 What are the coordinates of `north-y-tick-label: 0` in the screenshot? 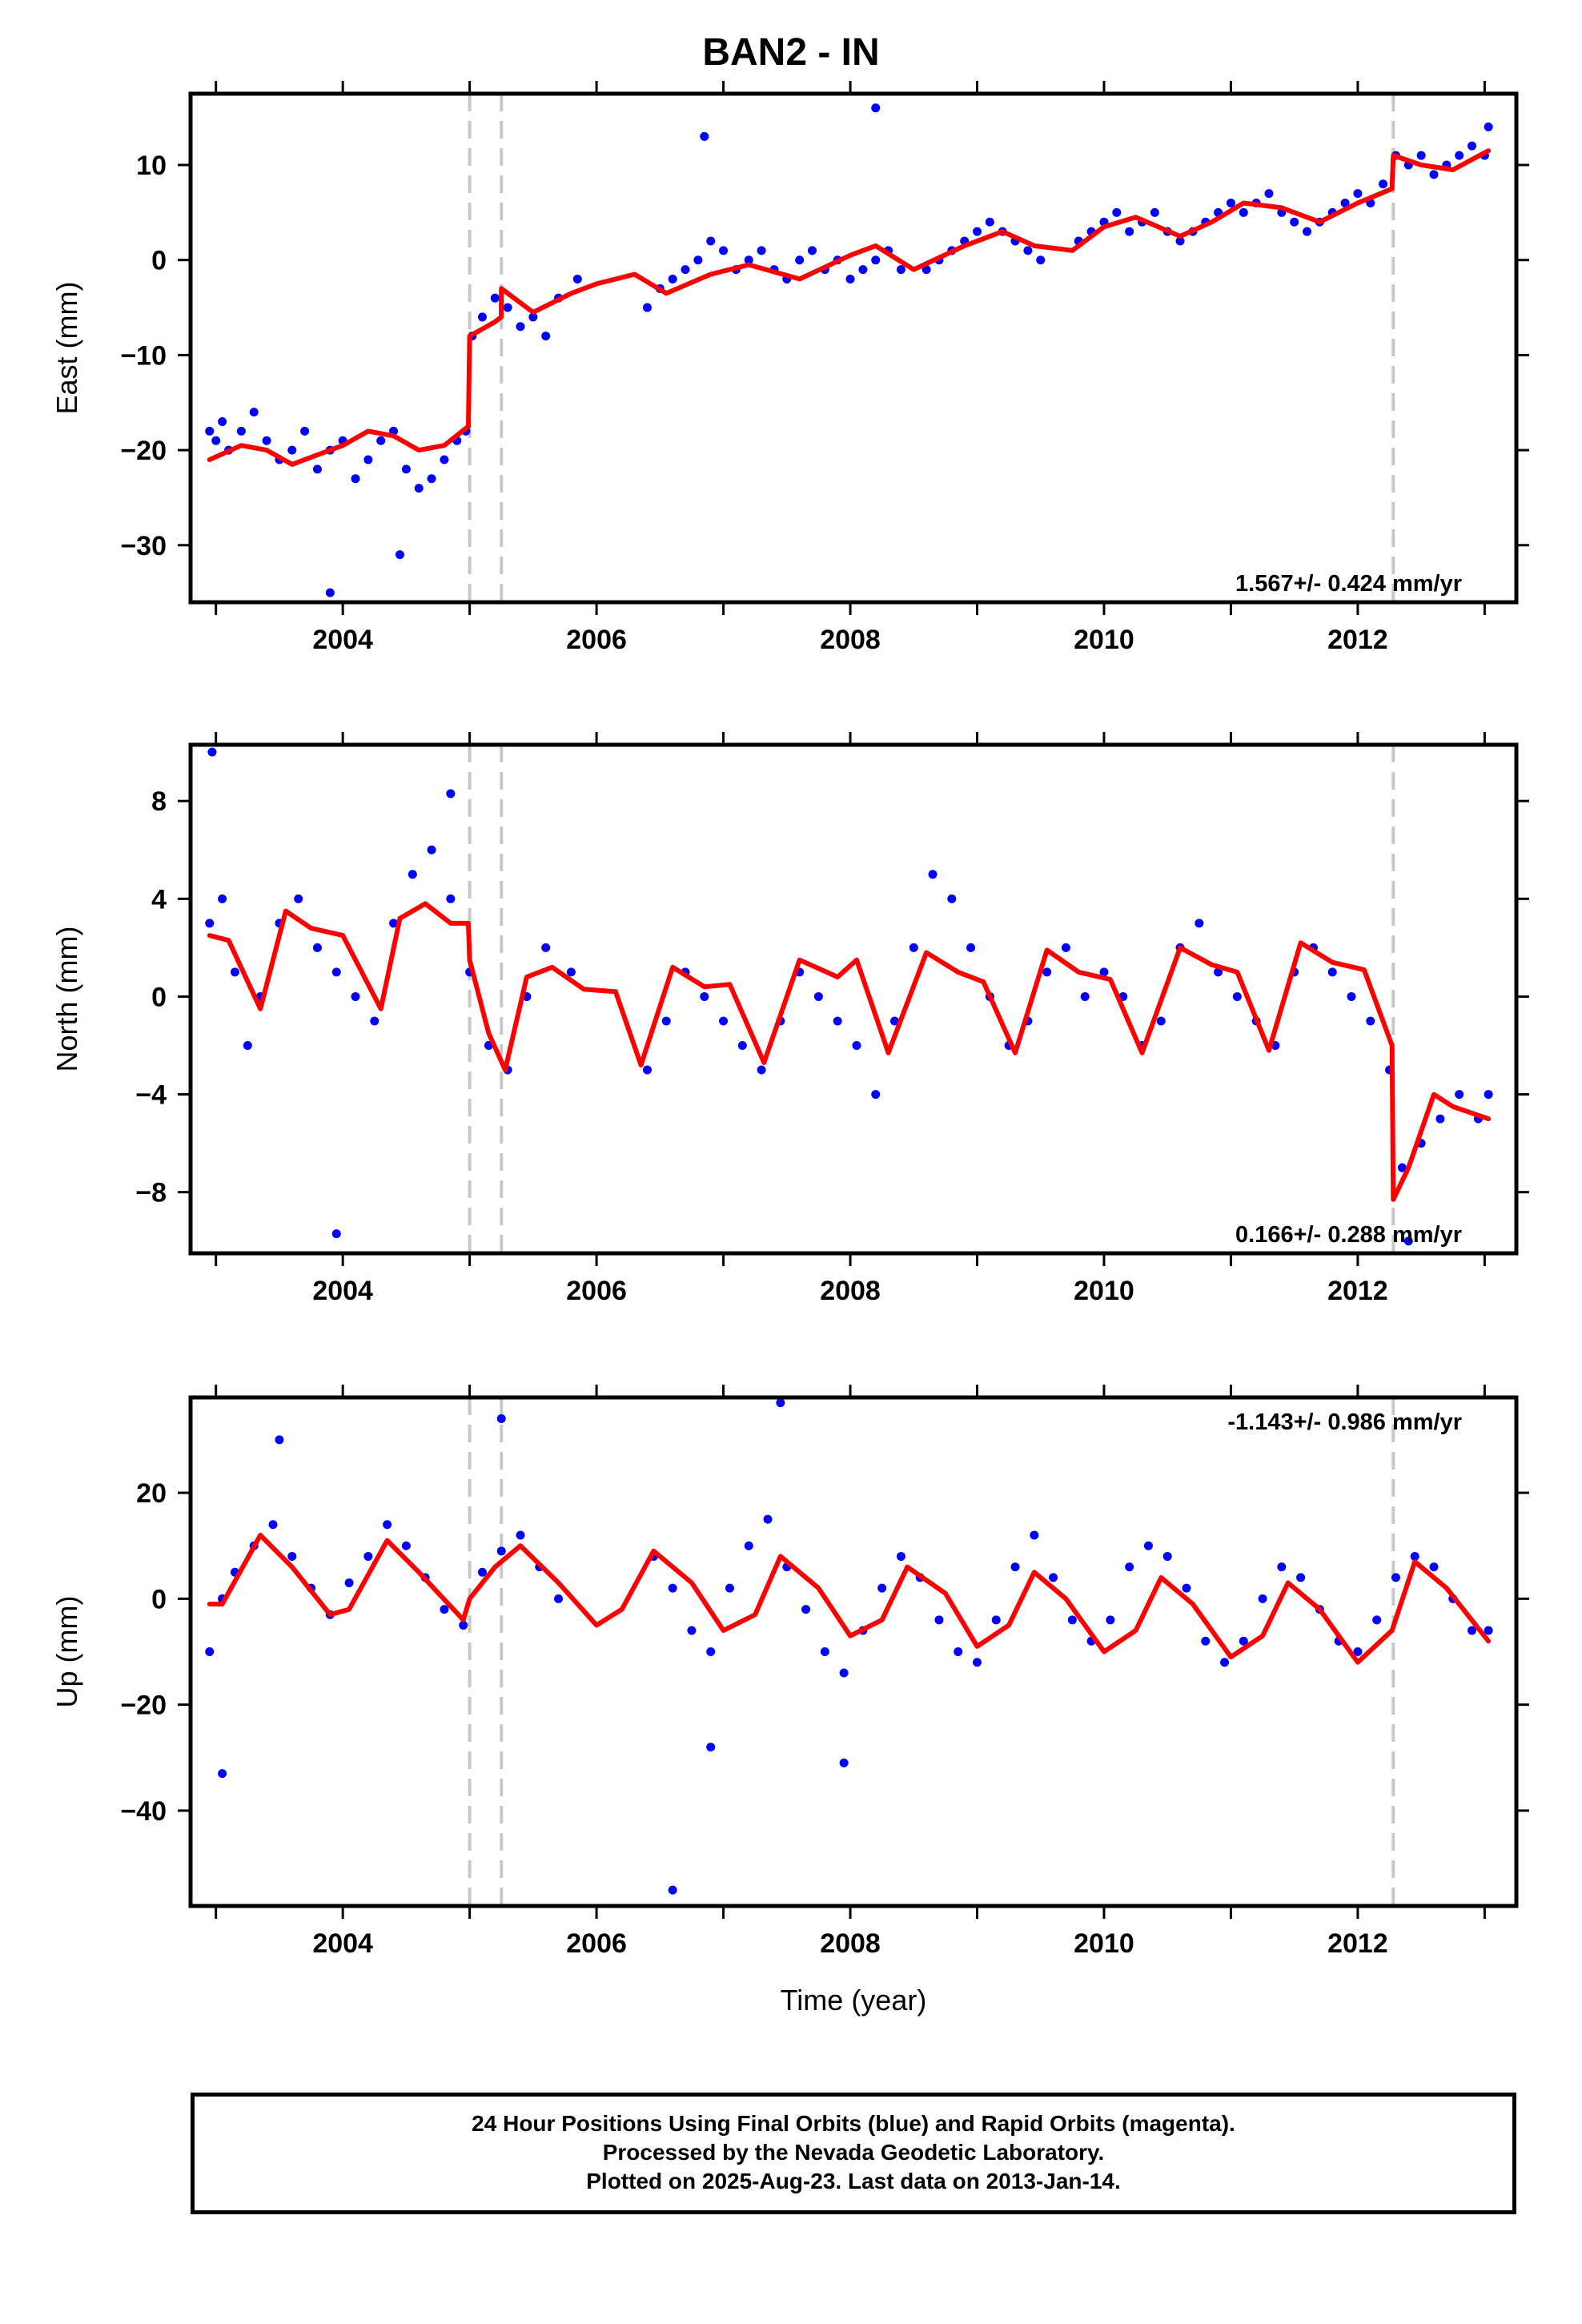 It's located at (159, 997).